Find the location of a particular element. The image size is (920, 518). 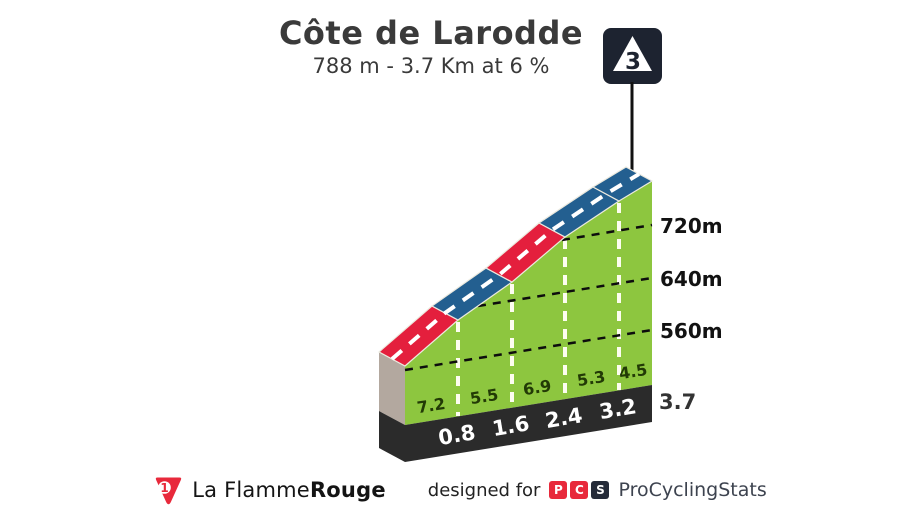

pcs-letter-c: C is located at coordinates (579, 490).